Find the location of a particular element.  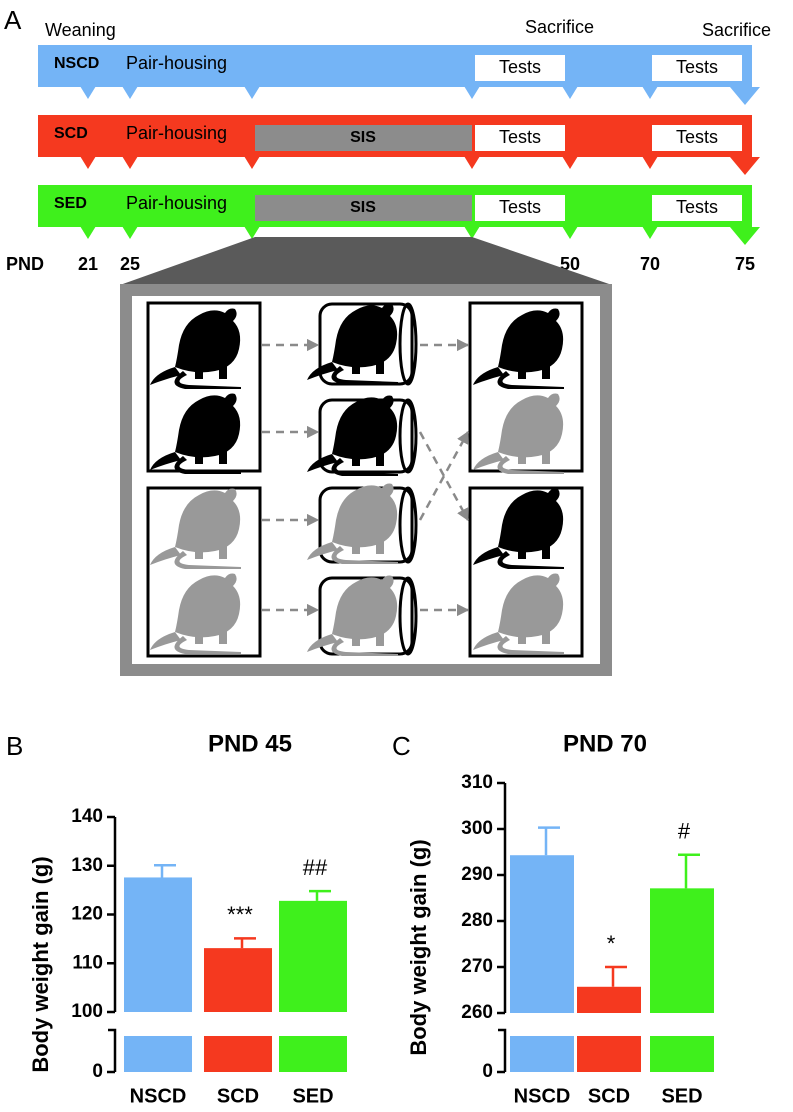

panel-label: A is located at coordinates (13, 20).